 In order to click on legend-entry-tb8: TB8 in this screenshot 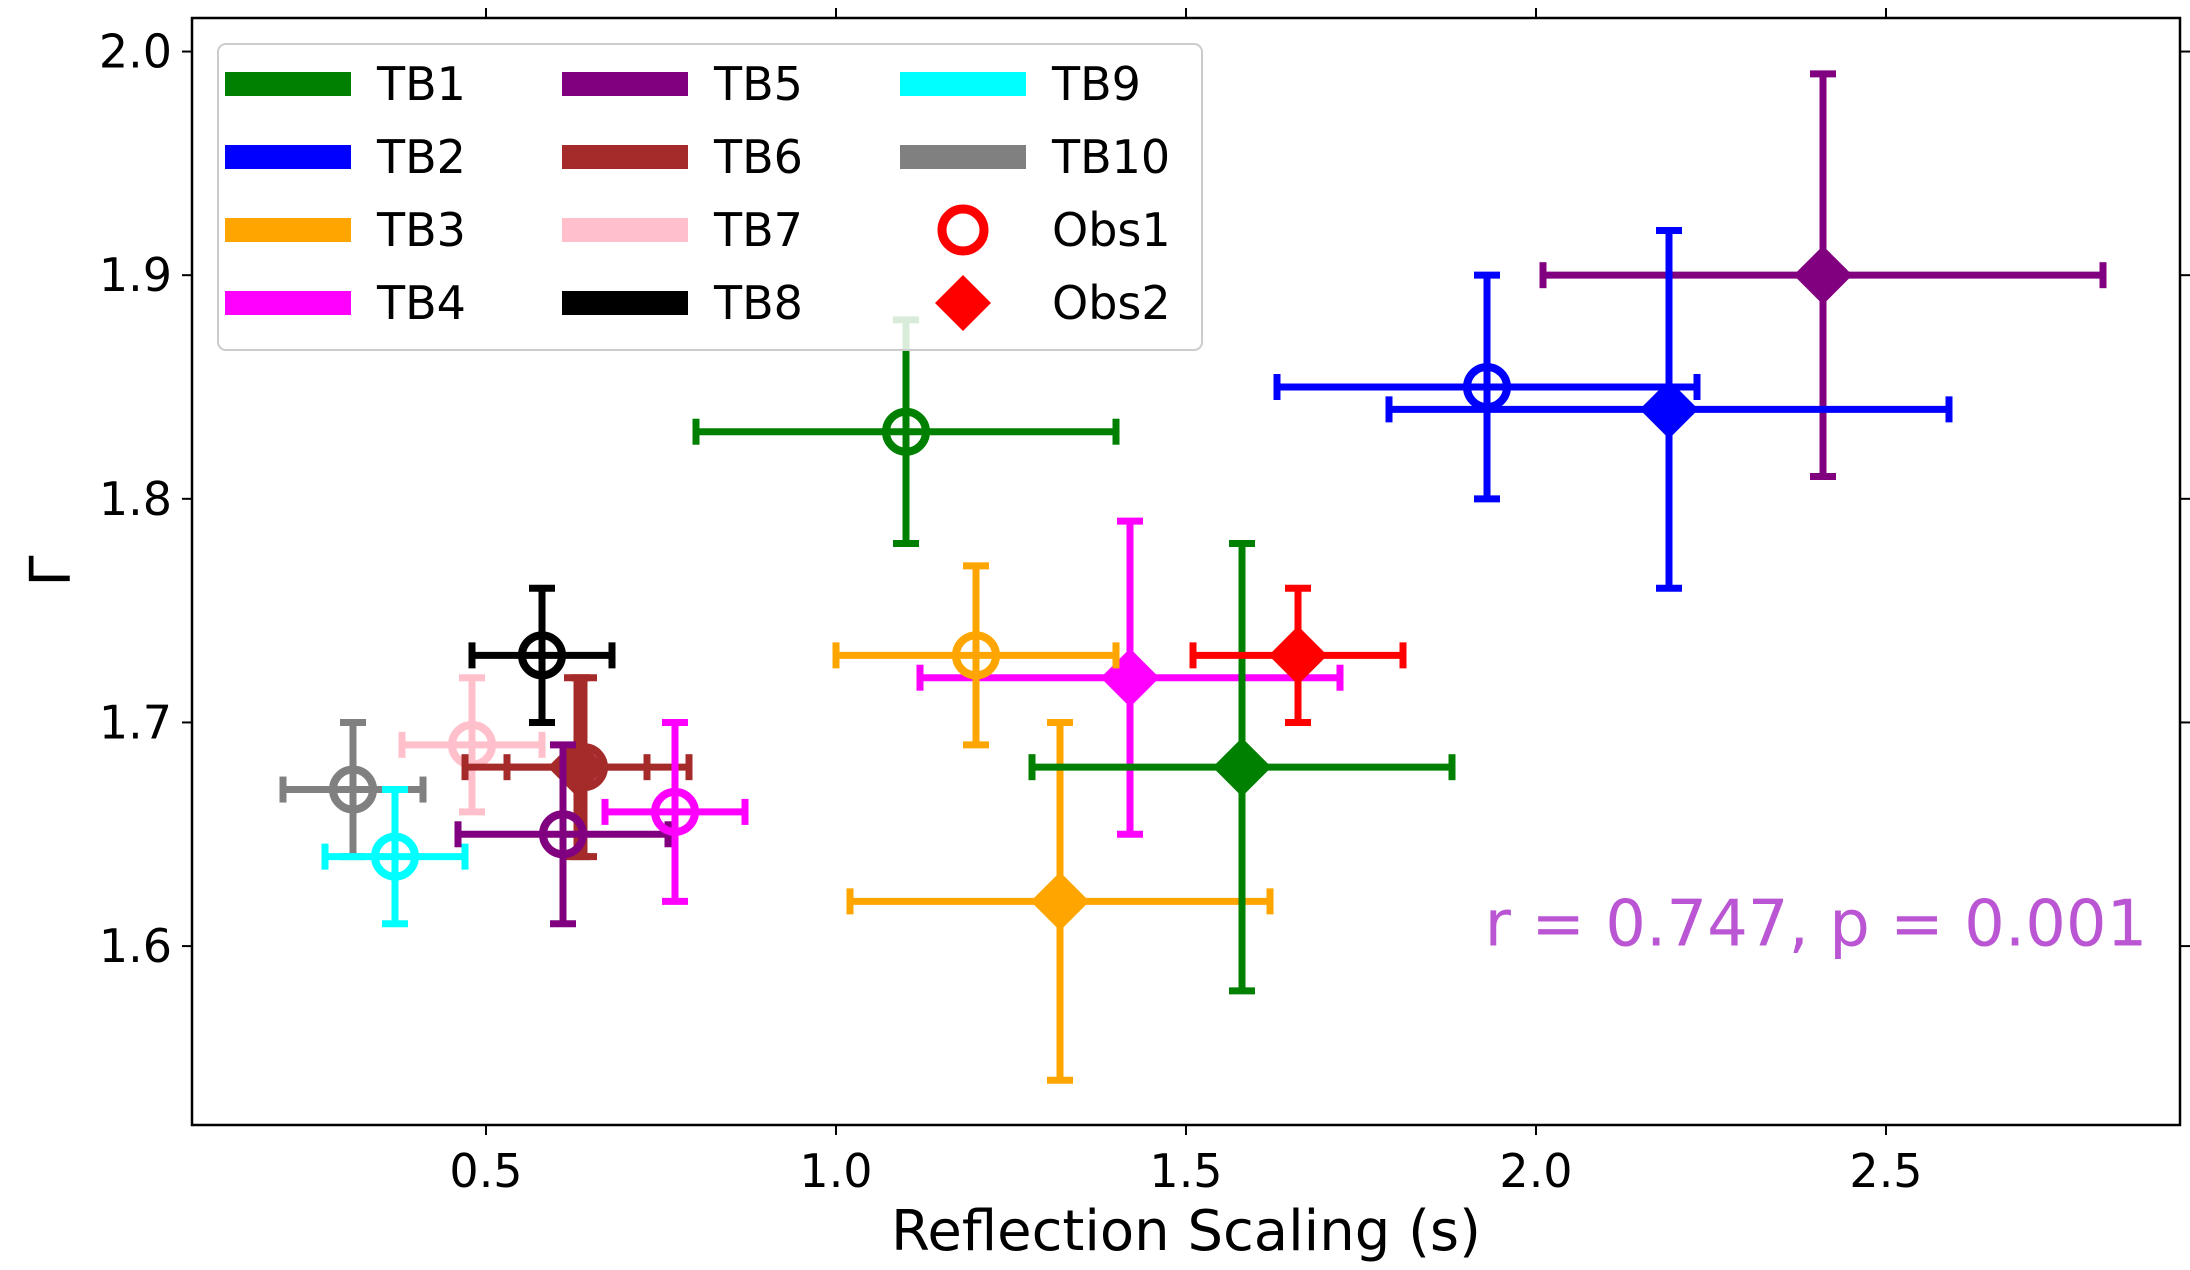, I will do `click(682, 303)`.